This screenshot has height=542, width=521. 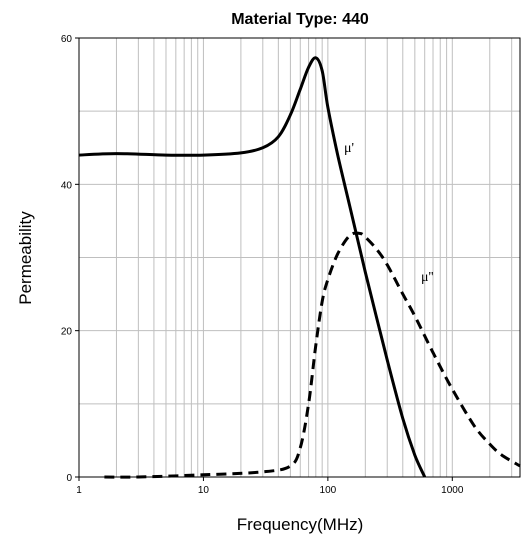 What do you see at coordinates (452, 490) in the screenshot?
I see `x-tick-label: 1000` at bounding box center [452, 490].